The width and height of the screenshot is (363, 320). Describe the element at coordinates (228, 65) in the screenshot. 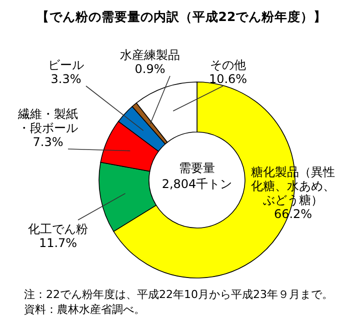

I see `slice-label: その他` at that location.